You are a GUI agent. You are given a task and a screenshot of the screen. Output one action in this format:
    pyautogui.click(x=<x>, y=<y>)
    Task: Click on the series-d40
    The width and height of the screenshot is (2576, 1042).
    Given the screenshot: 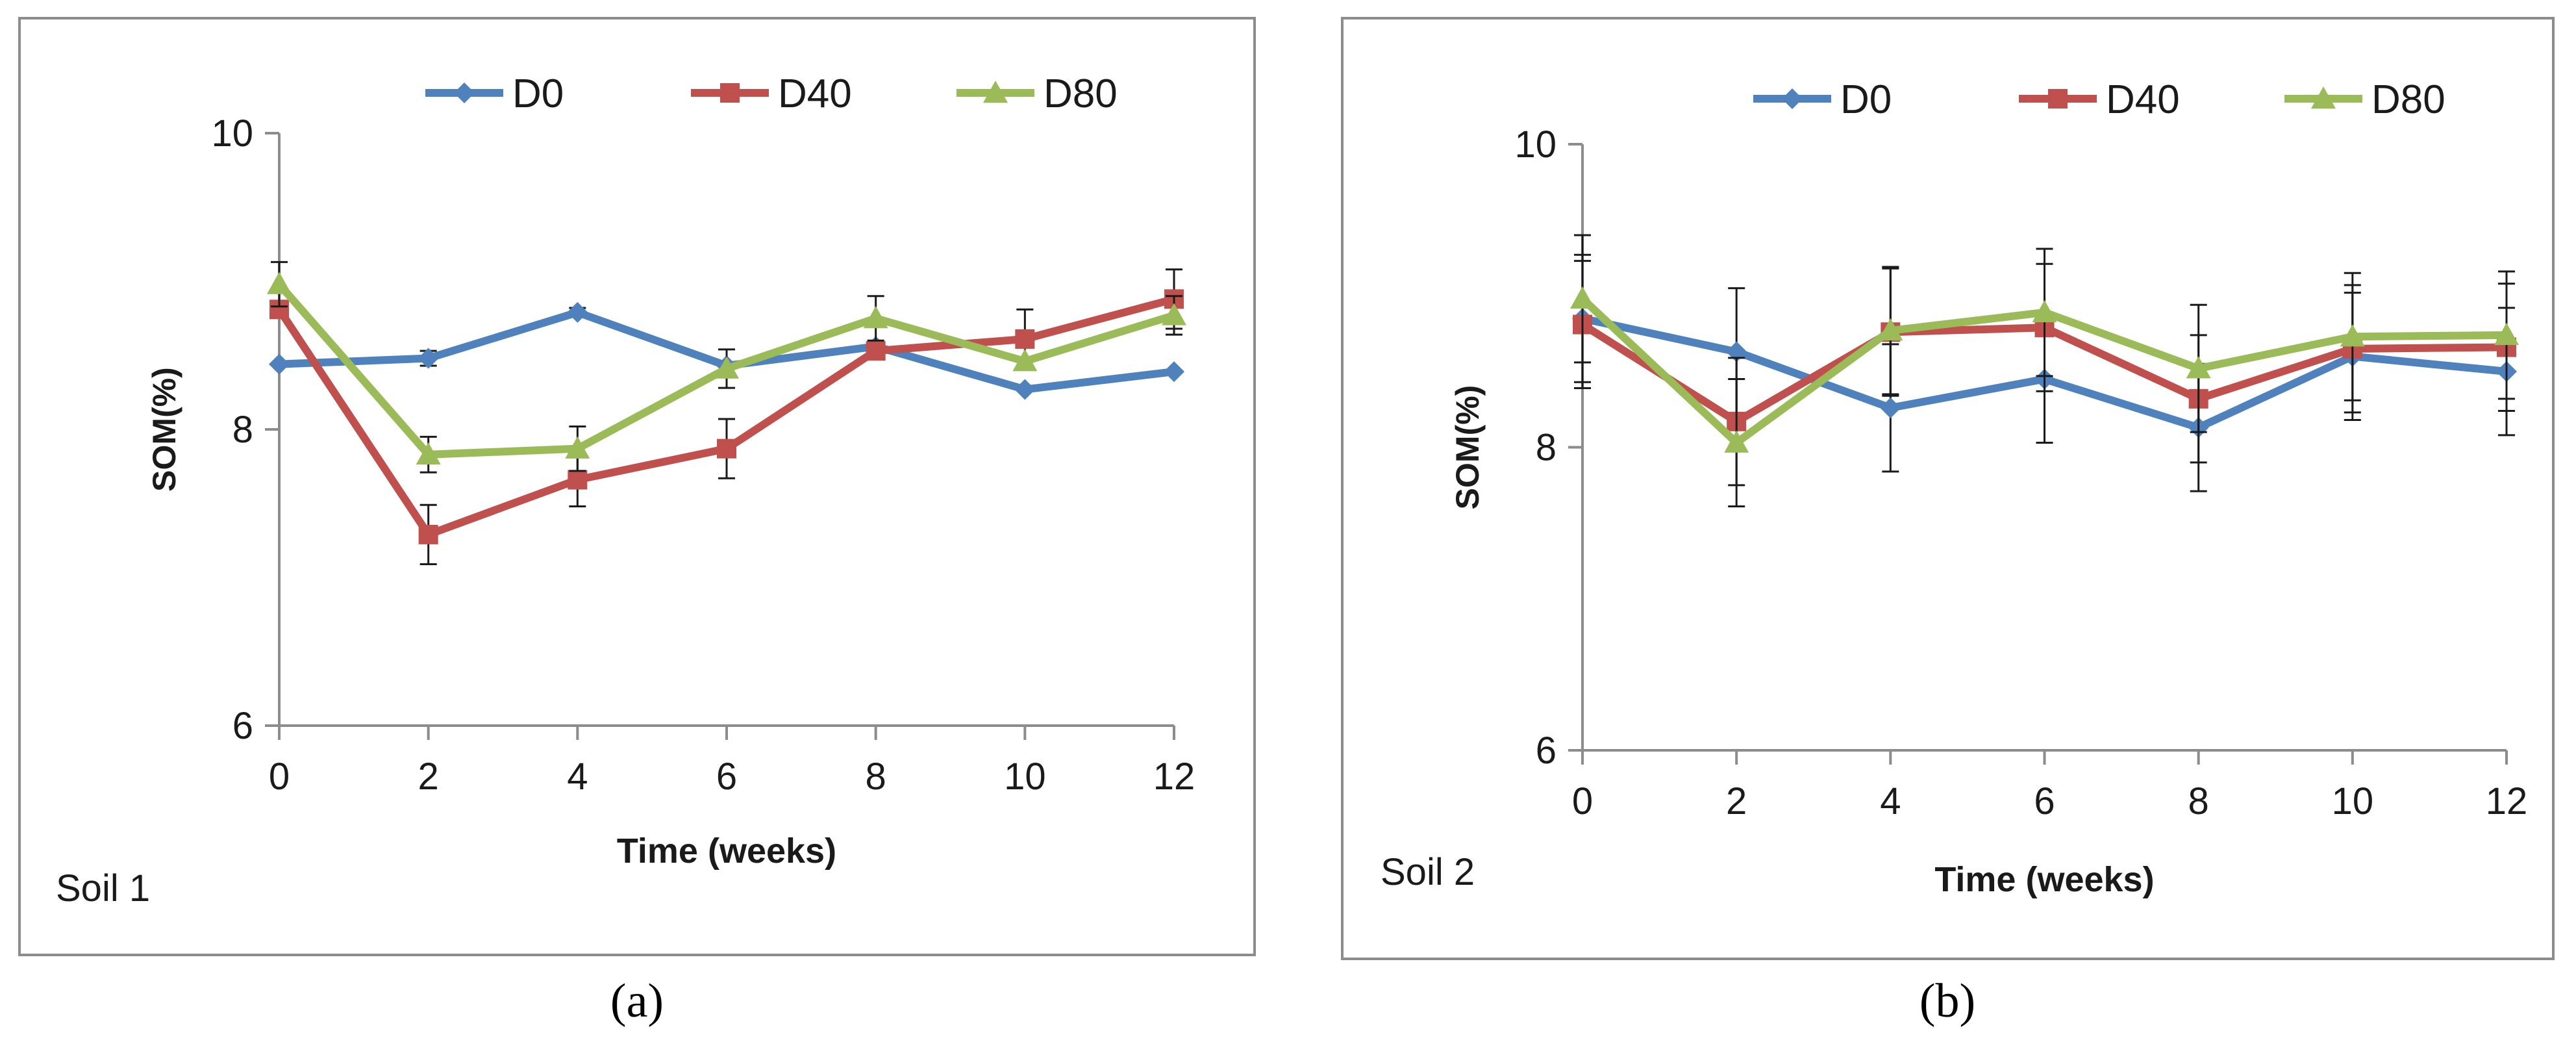 What is the action you would take?
    pyautogui.click(x=726, y=416)
    